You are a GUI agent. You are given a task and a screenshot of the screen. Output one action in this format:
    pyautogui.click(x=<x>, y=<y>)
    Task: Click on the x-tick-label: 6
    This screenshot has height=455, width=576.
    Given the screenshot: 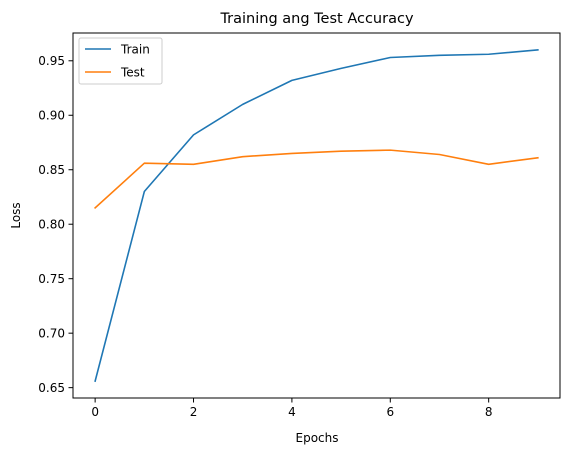 What is the action you would take?
    pyautogui.click(x=390, y=412)
    